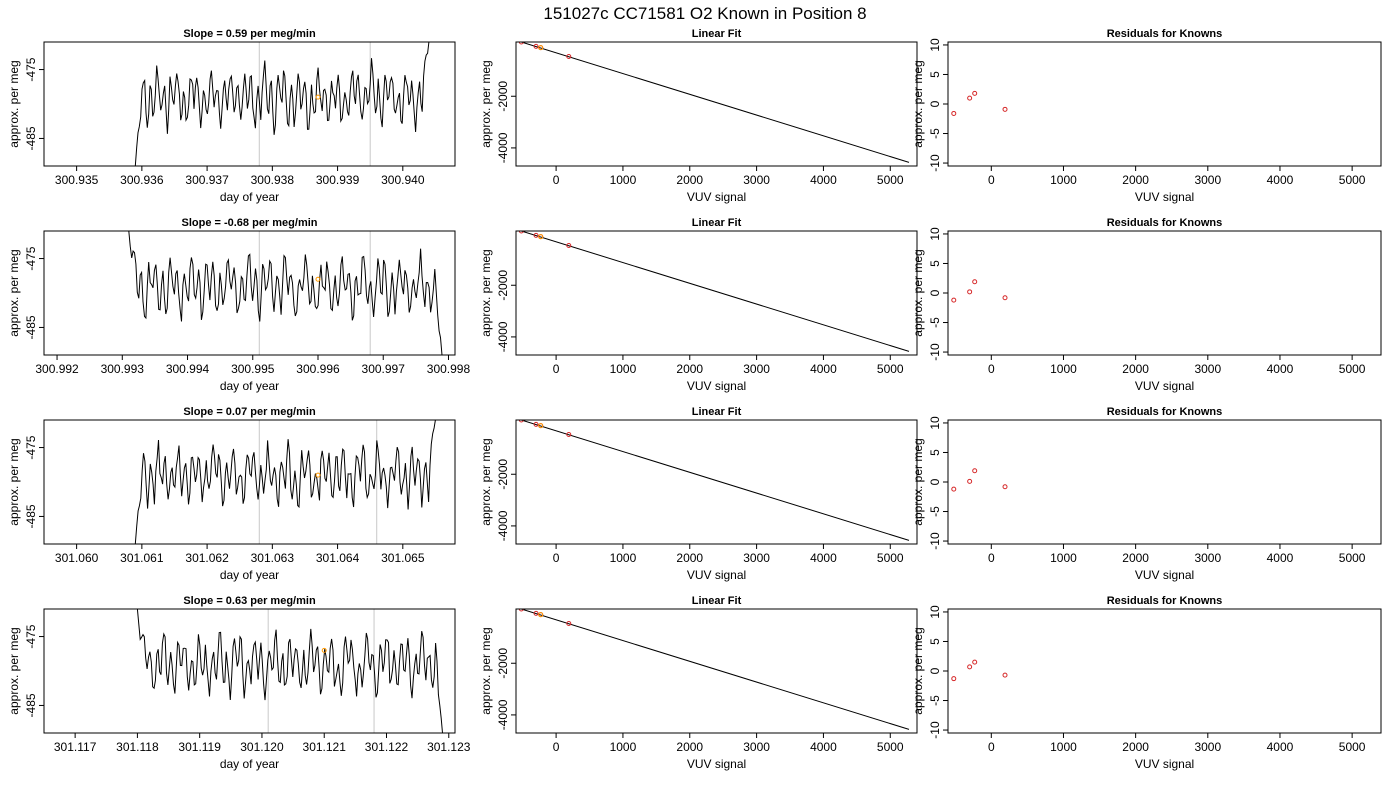 This screenshot has width=1400, height=800. Describe the element at coordinates (273, 558) in the screenshot. I see `x-tick-label: 301.063` at that location.